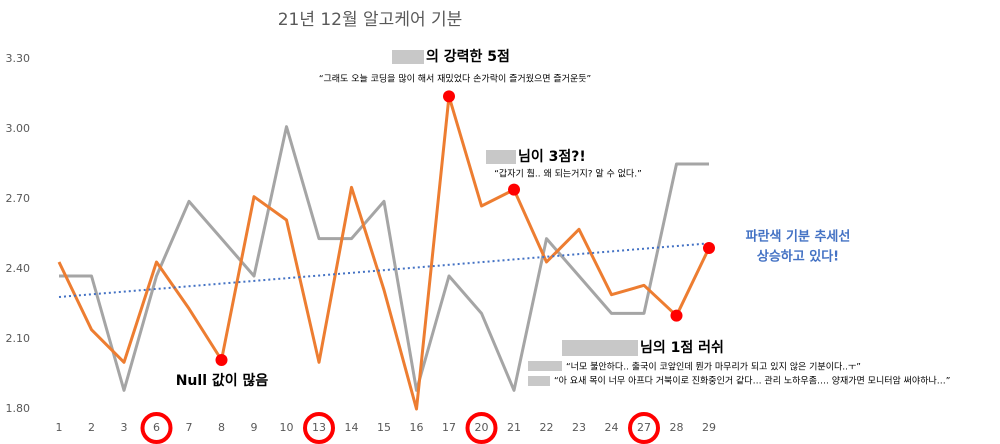 This screenshot has width=1000, height=444. What do you see at coordinates (59, 427) in the screenshot?
I see `x-tick-label: 1` at bounding box center [59, 427].